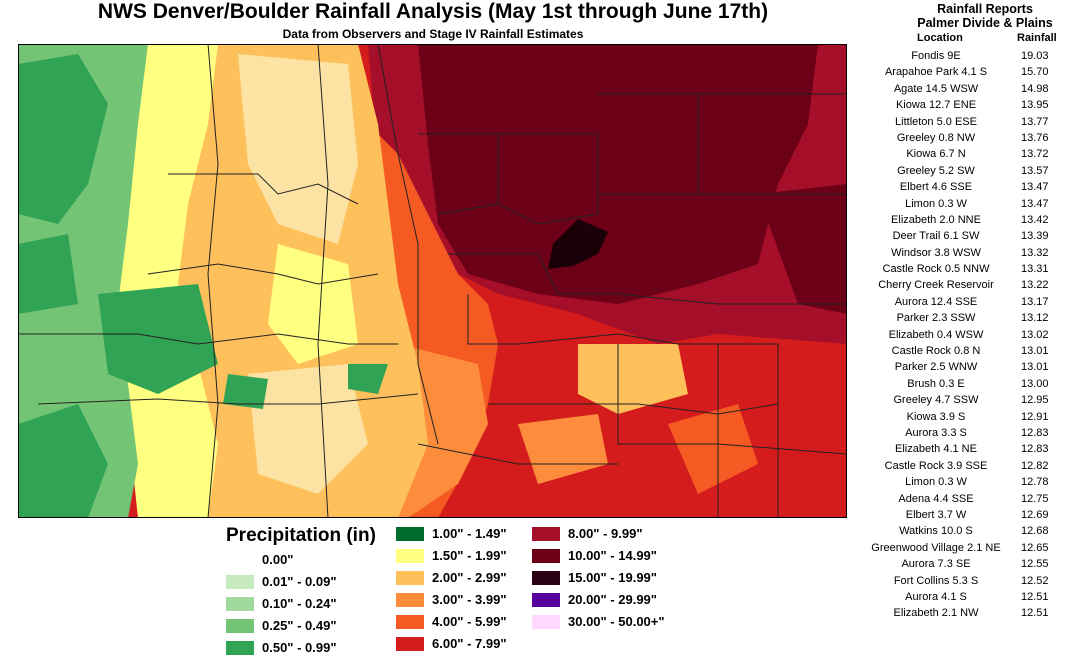 The width and height of the screenshot is (1091, 669). I want to click on report-rainfall: 12.82, so click(1035, 465).